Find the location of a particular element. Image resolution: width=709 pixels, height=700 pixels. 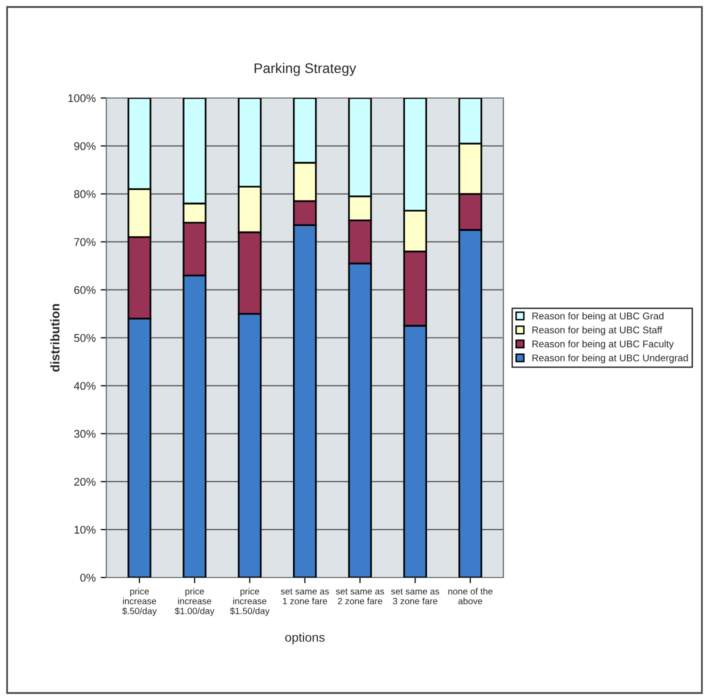

y-axis-title: distribution is located at coordinates (55, 338).